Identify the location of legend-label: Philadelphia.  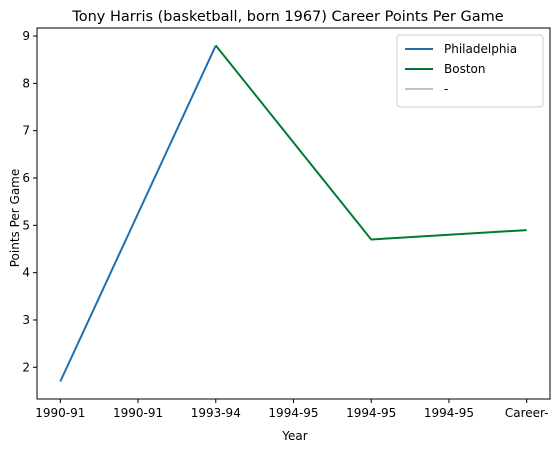
(480, 49).